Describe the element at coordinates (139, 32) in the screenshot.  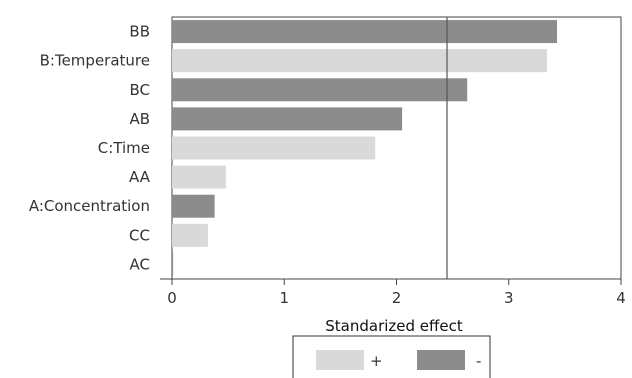
I see `category-label: BB` at that location.